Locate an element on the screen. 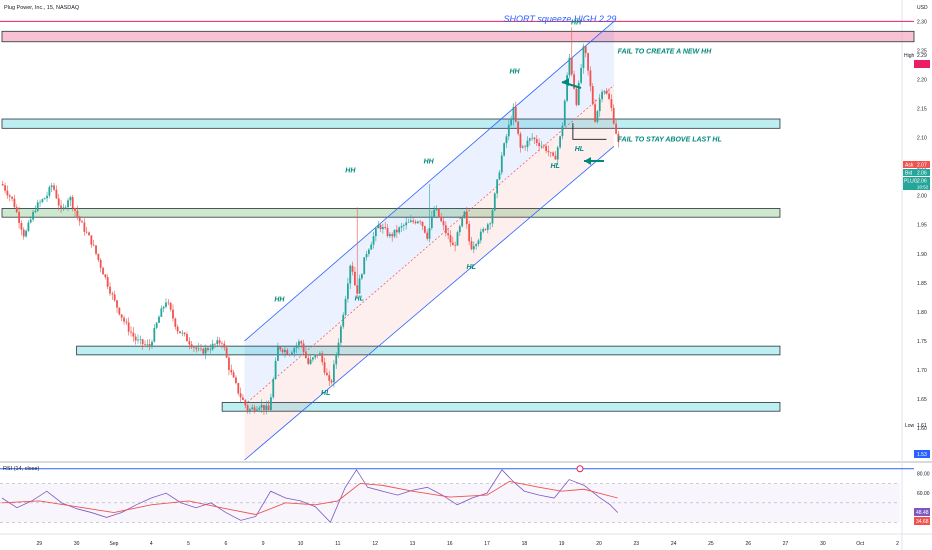 The width and height of the screenshot is (932, 550). price-tick-label: 2.25 is located at coordinates (922, 51).